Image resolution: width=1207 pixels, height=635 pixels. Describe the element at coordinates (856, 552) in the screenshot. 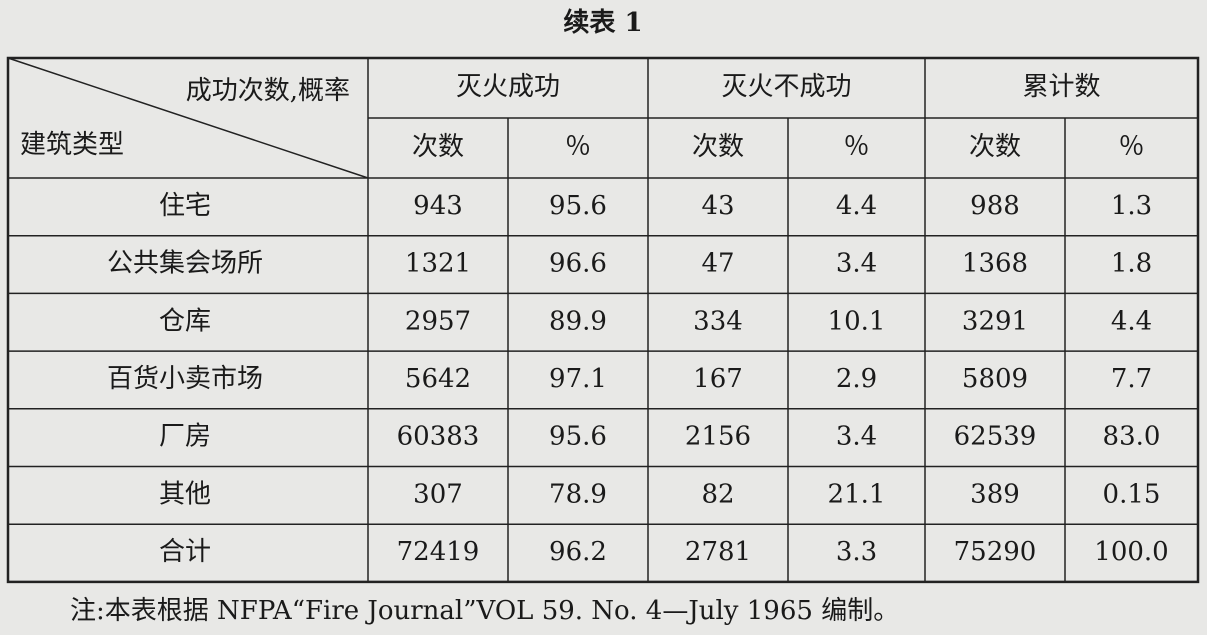

I see `cell-value: 3.3` at that location.